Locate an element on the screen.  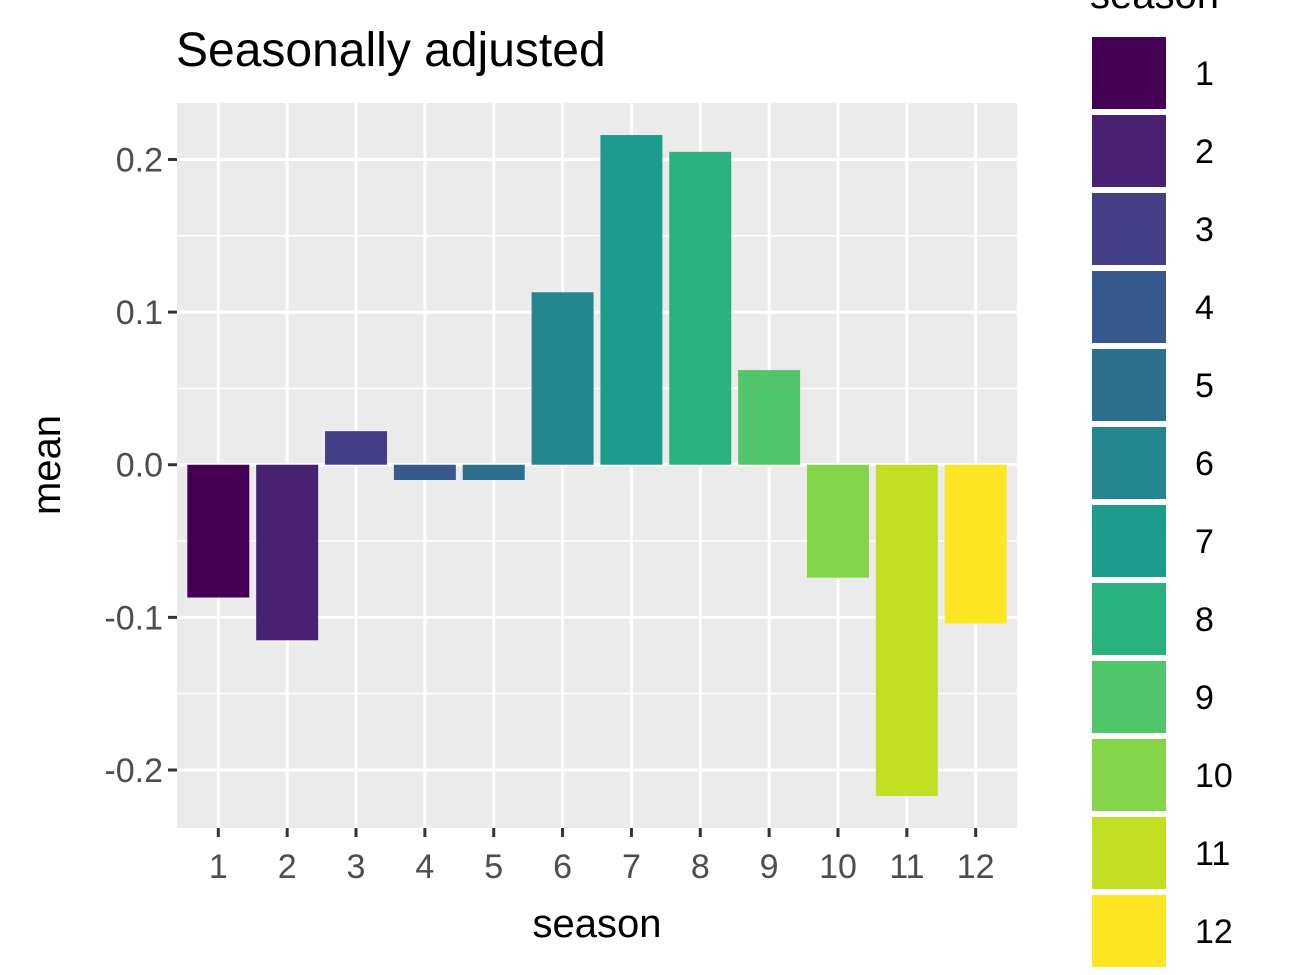
x-tick-label: 3 is located at coordinates (356, 867).